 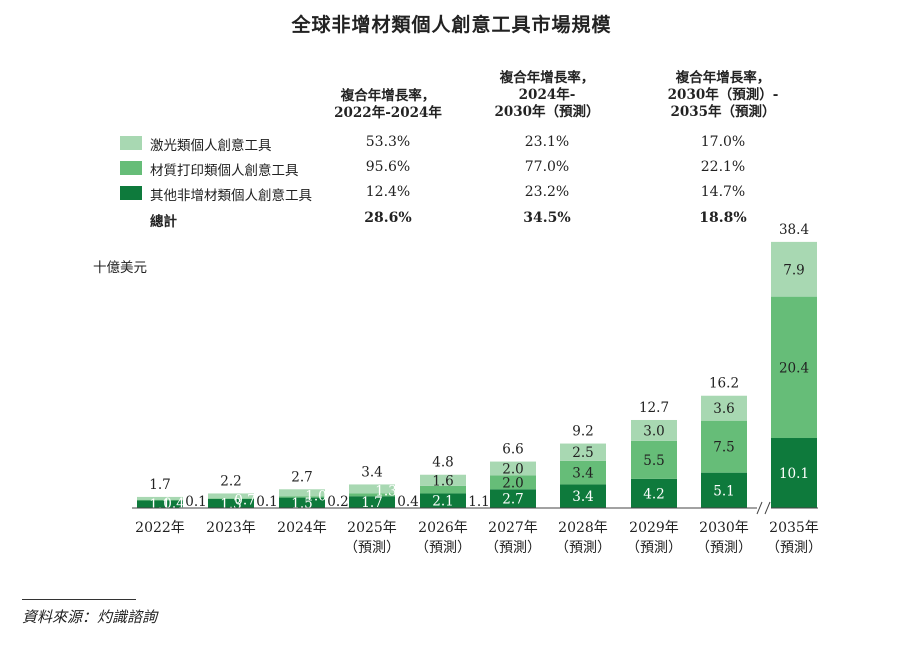 What do you see at coordinates (211, 146) in the screenshot?
I see `legend-label-laser: 激光類個人創意工具` at bounding box center [211, 146].